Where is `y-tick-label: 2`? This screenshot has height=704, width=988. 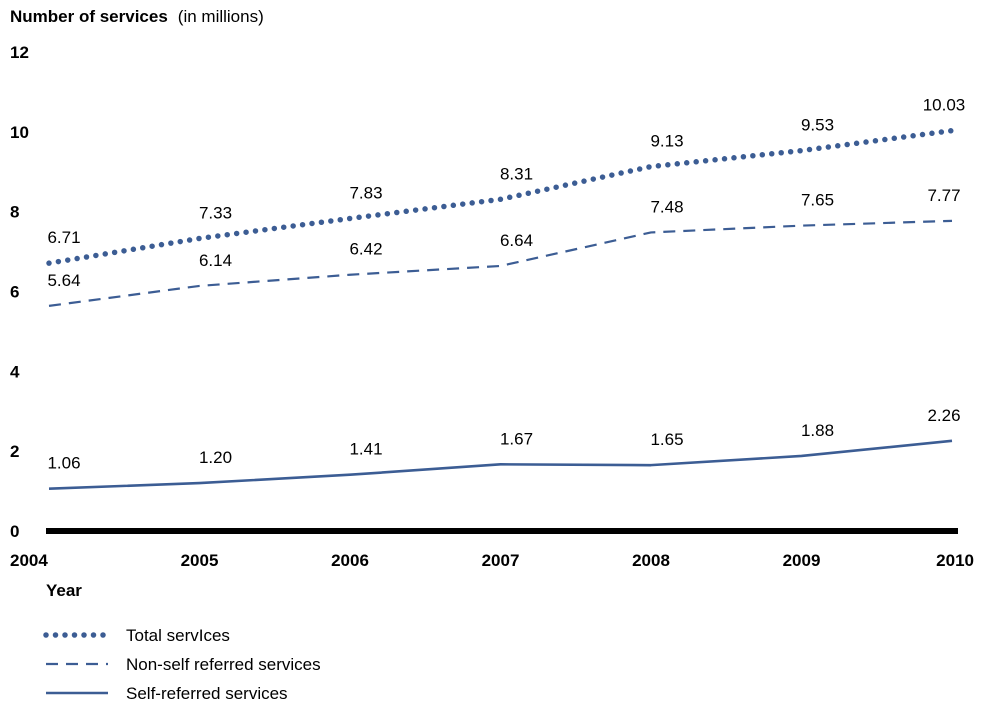 y-tick-label: 2 is located at coordinates (14, 451).